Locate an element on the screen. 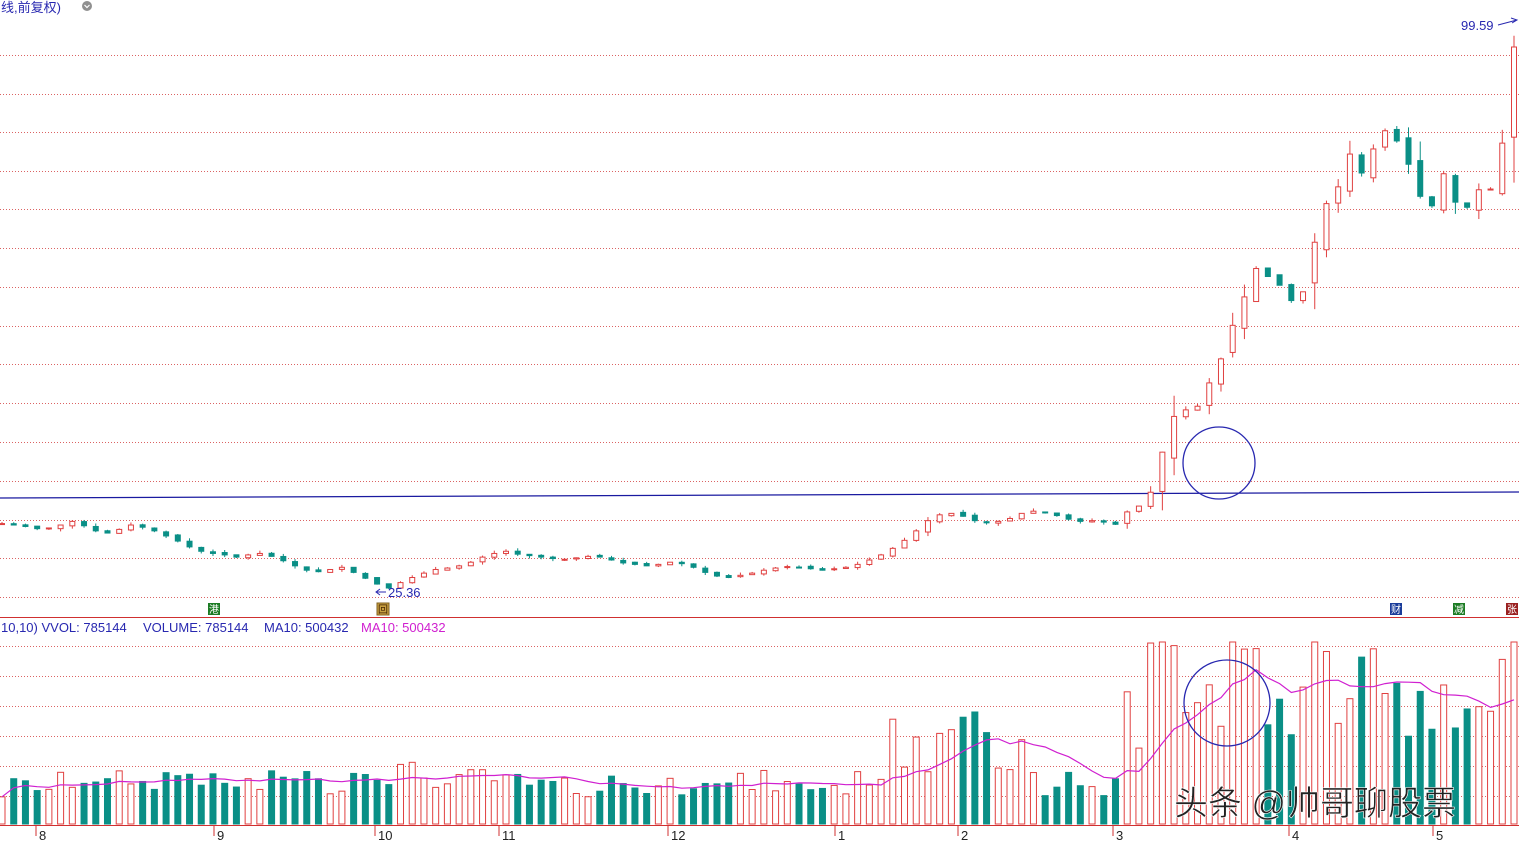 The image size is (1519, 847). volume-indicator-prefix: 10,10) VVOL: 785144 is located at coordinates (64, 627).